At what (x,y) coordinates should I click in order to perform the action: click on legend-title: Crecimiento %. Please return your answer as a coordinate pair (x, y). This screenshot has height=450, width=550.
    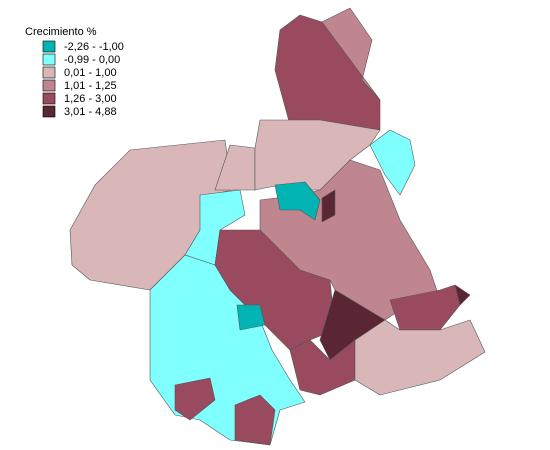
    Looking at the image, I should click on (61, 32).